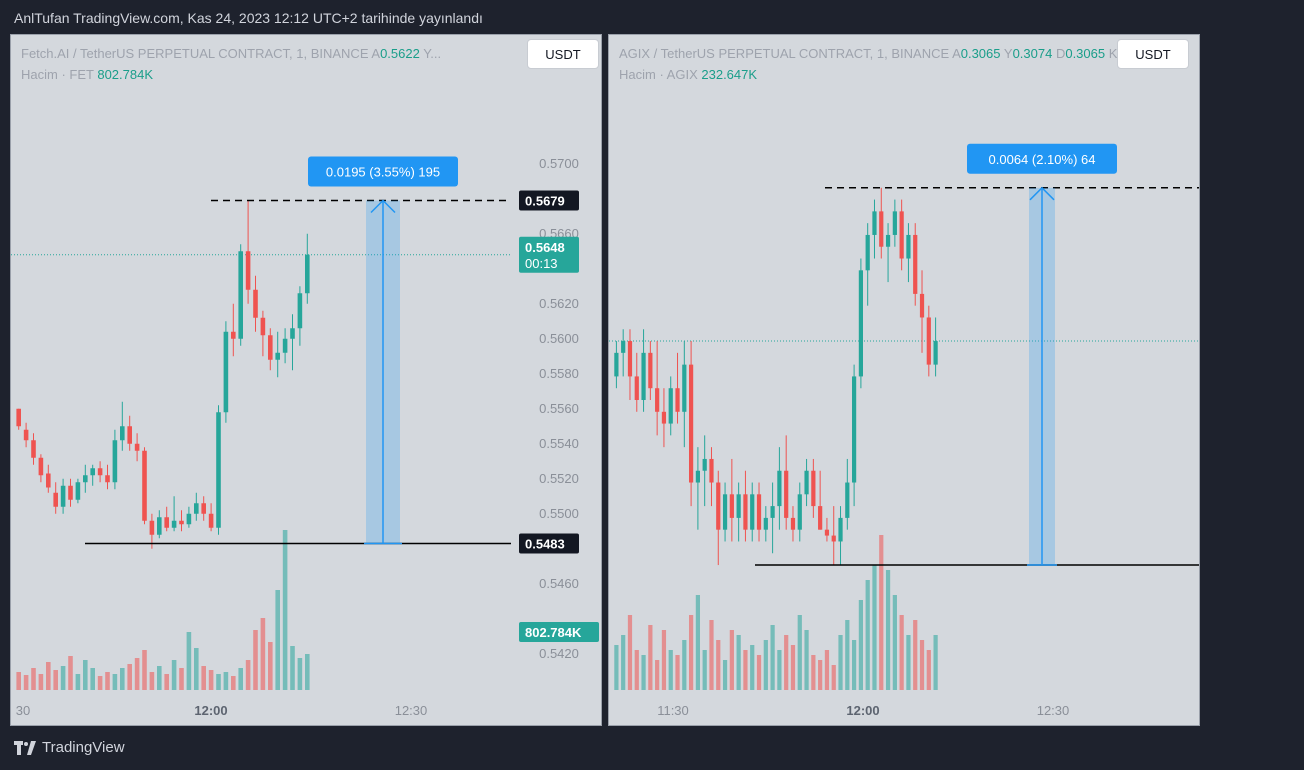 The height and width of the screenshot is (770, 1304). Describe the element at coordinates (549, 543) in the screenshot. I see `support-price-tag-box` at that location.